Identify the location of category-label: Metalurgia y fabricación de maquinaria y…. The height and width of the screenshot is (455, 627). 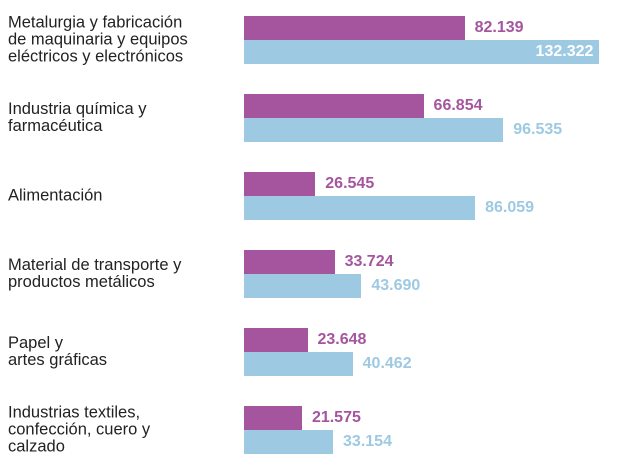
(98, 39).